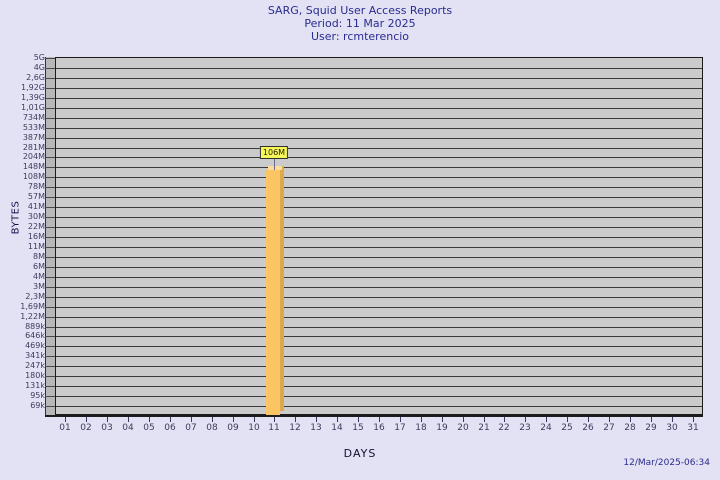  I want to click on x-axis-tick-label: 06, so click(170, 428).